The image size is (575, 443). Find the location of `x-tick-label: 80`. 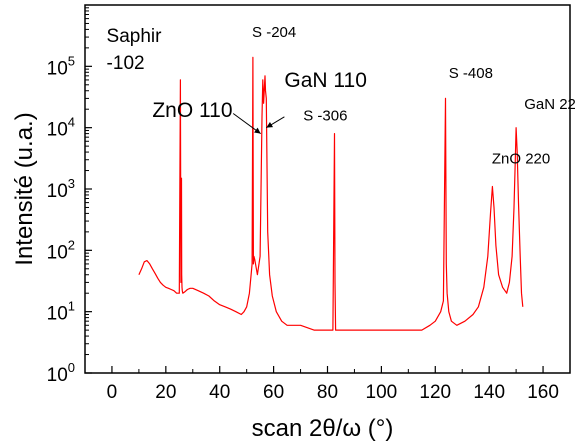

x-tick-label: 80 is located at coordinates (327, 392).